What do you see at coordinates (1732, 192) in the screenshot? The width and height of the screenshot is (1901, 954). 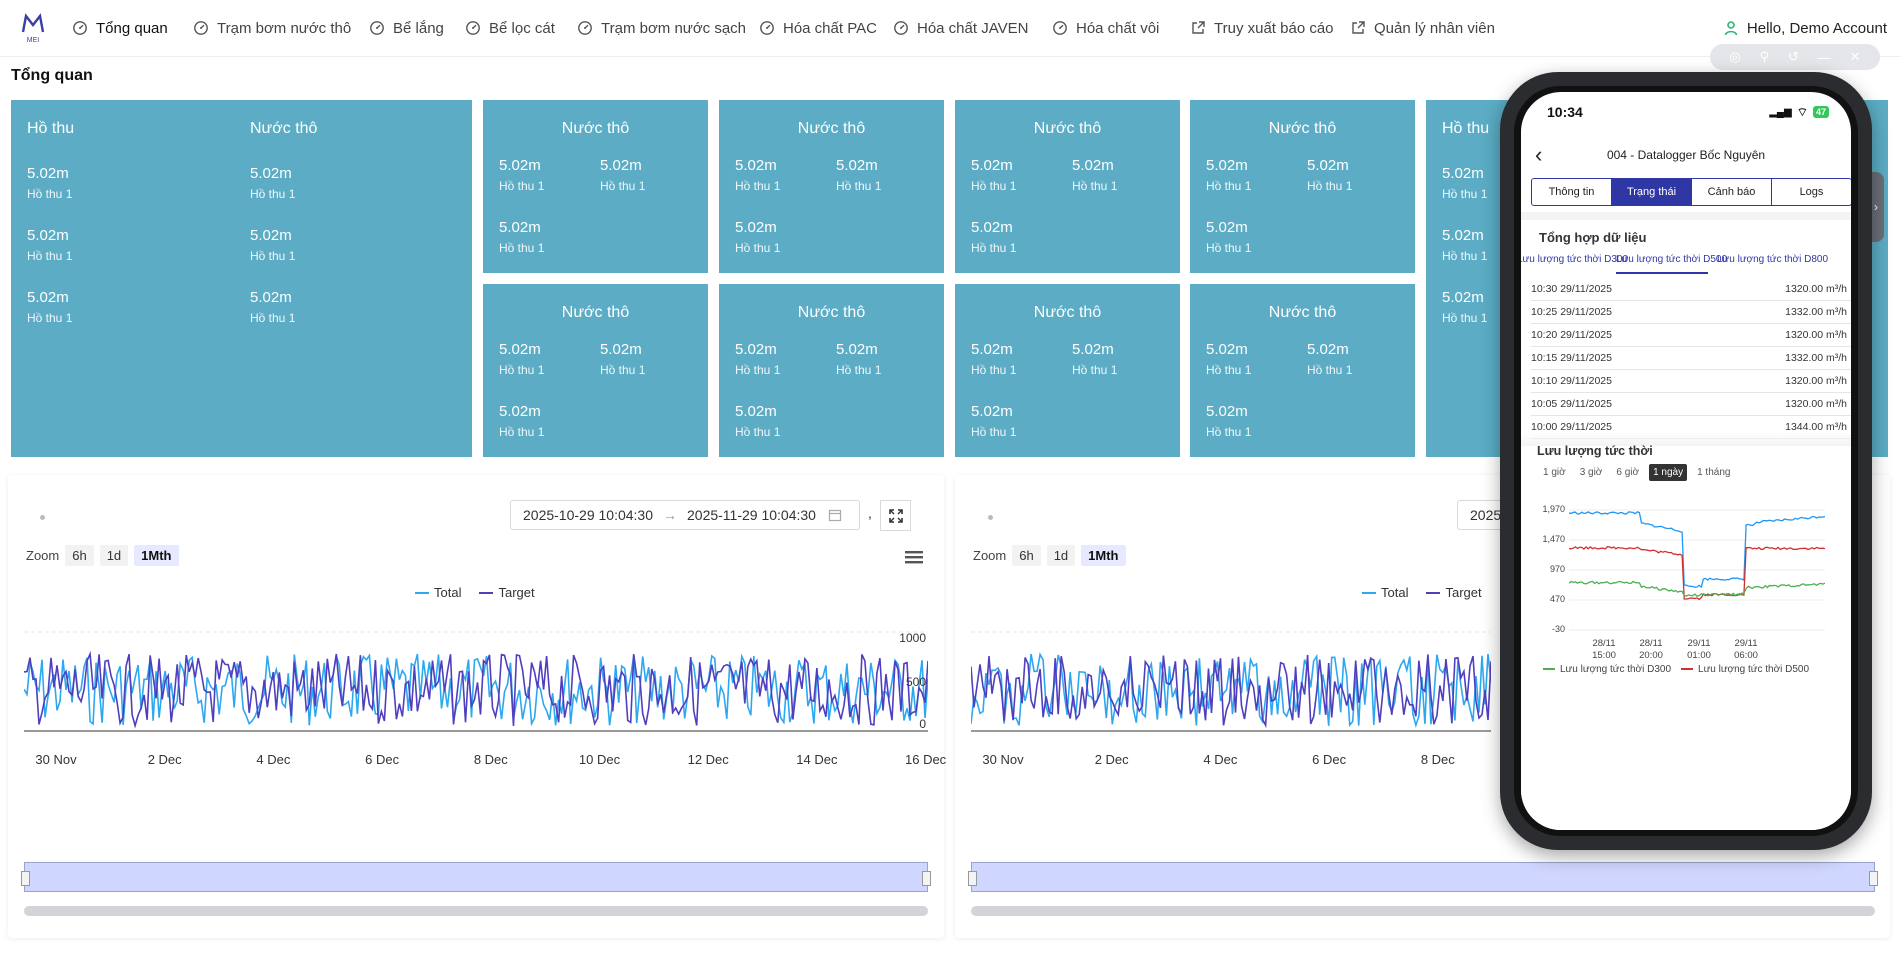 I see `phone-tab-alerts: Cảnh báo` at bounding box center [1732, 192].